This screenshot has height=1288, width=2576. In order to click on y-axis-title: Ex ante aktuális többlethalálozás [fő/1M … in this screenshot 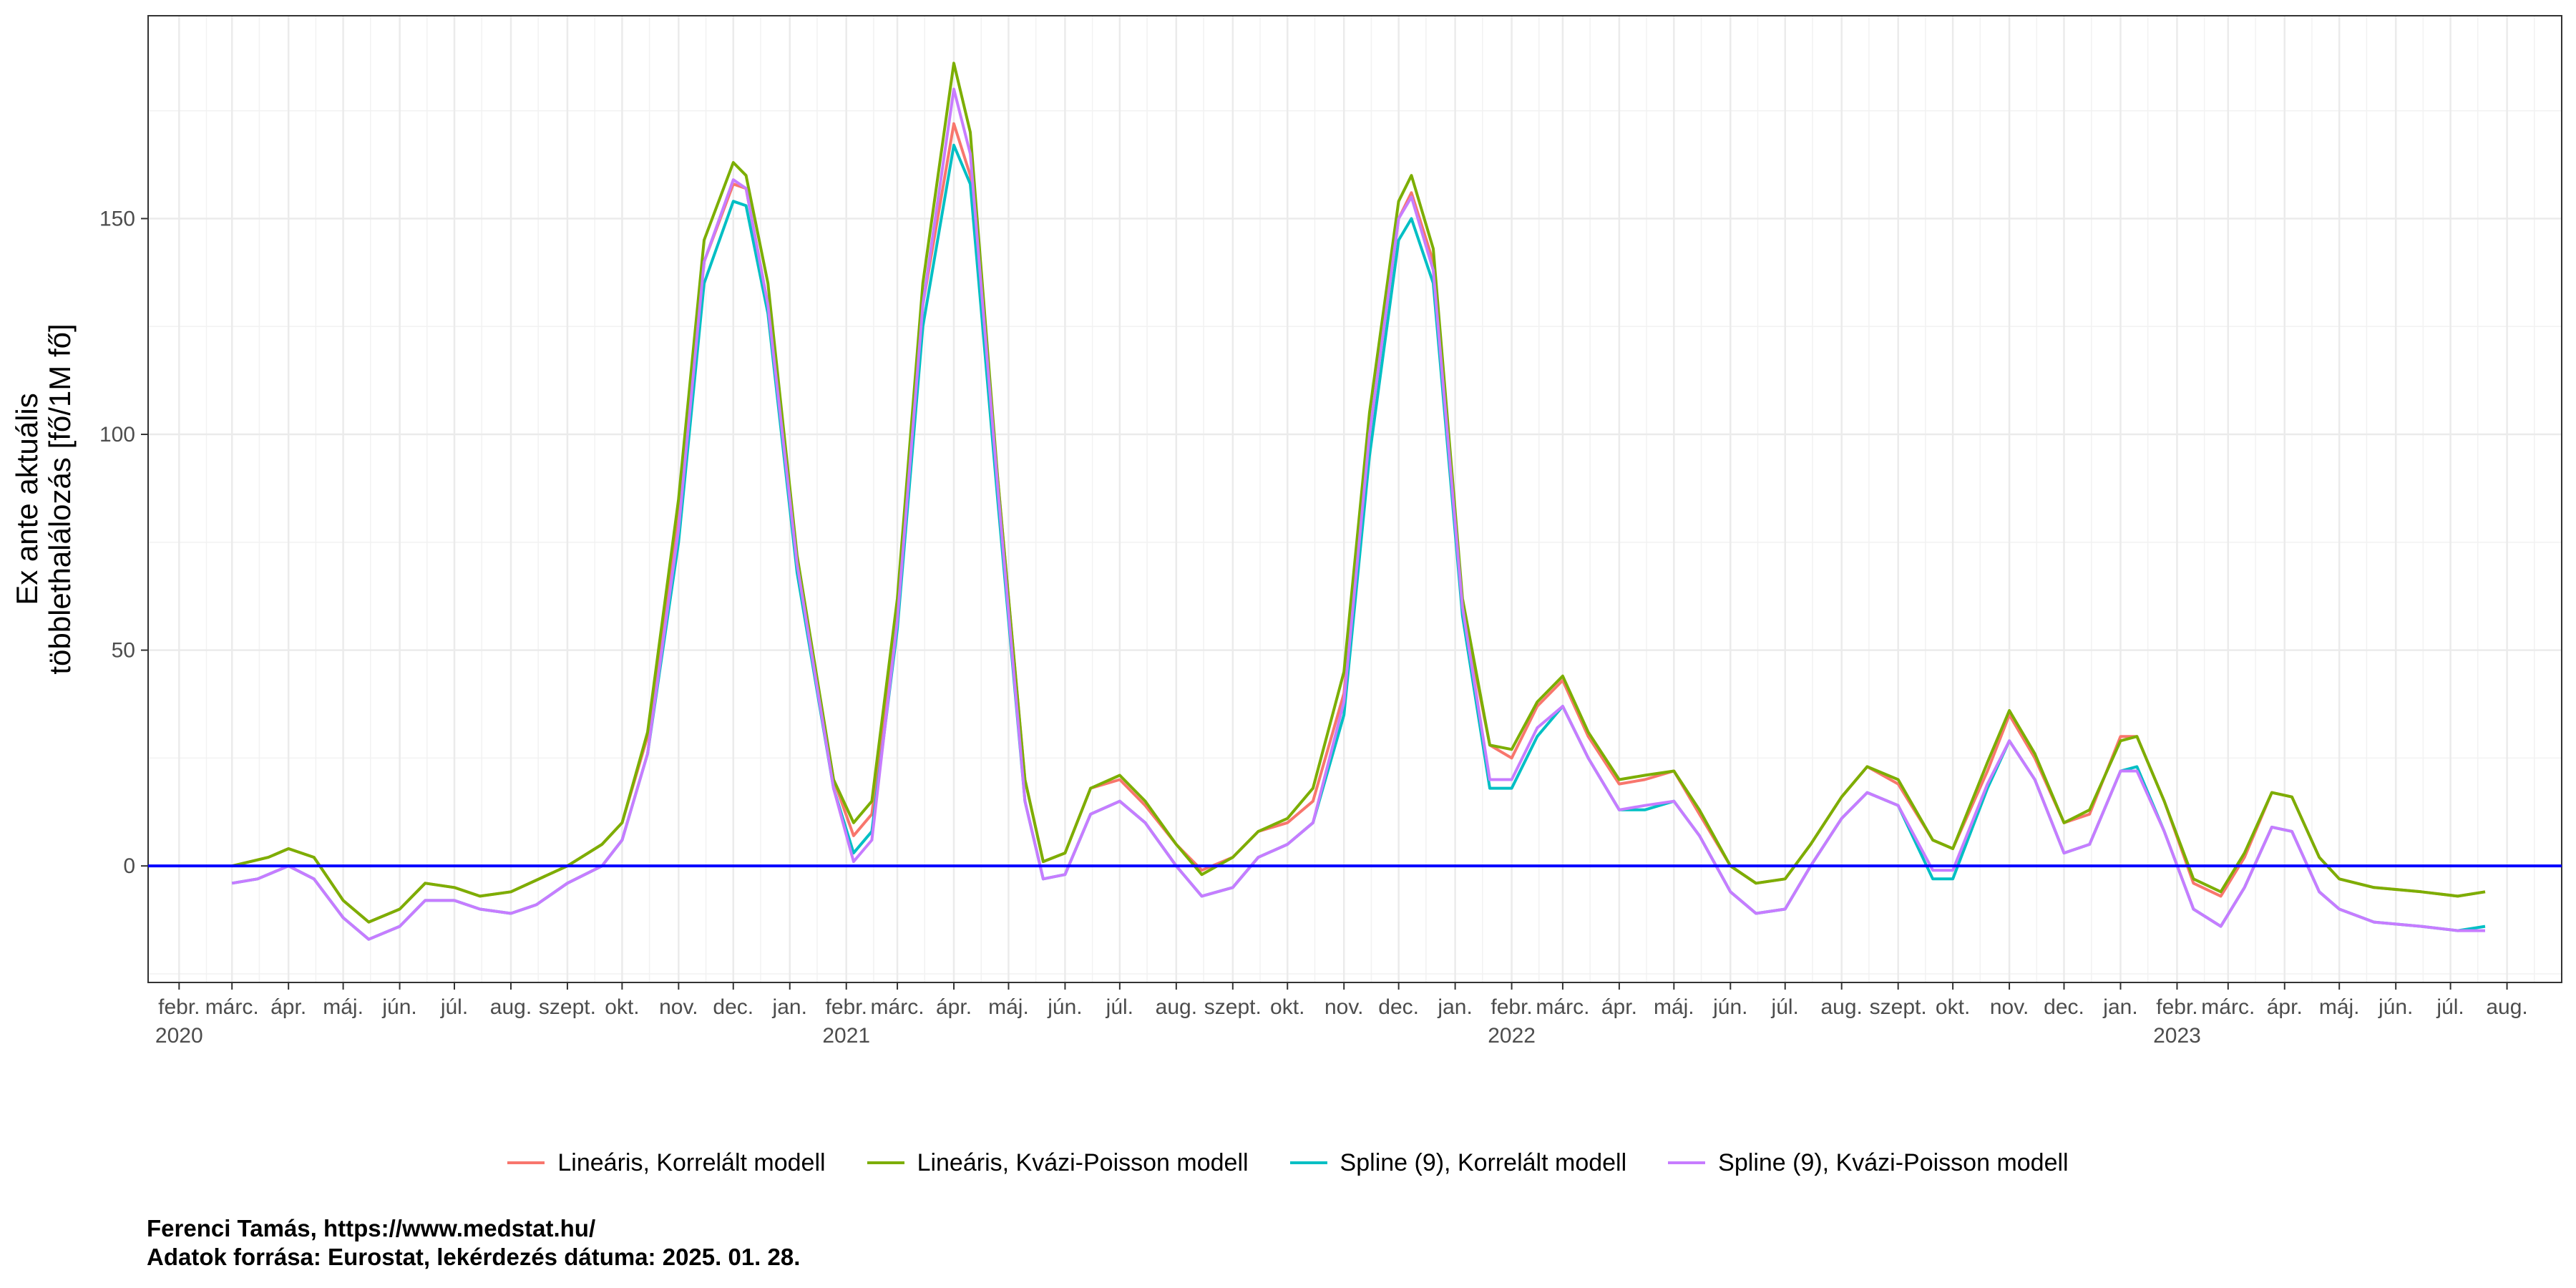, I will do `click(43, 498)`.